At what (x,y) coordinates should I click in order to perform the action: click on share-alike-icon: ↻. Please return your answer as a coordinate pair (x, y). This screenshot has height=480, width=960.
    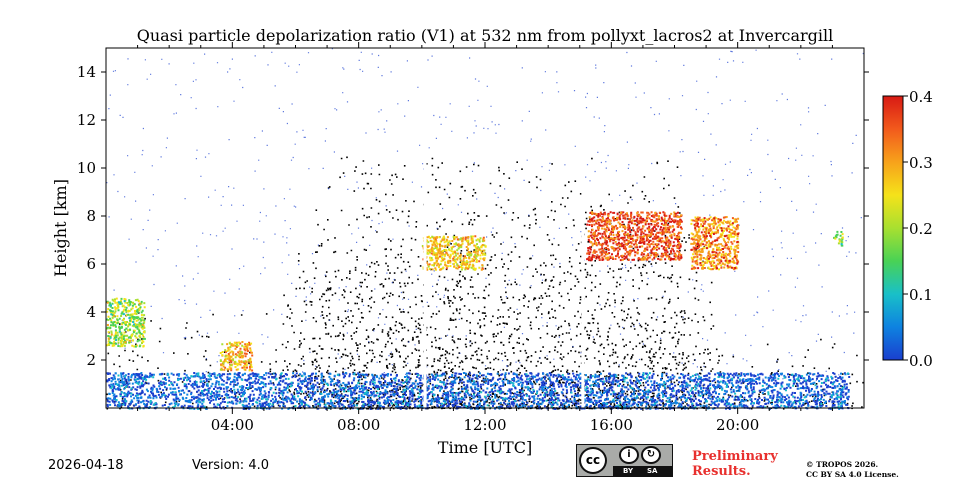
    Looking at the image, I should click on (651, 455).